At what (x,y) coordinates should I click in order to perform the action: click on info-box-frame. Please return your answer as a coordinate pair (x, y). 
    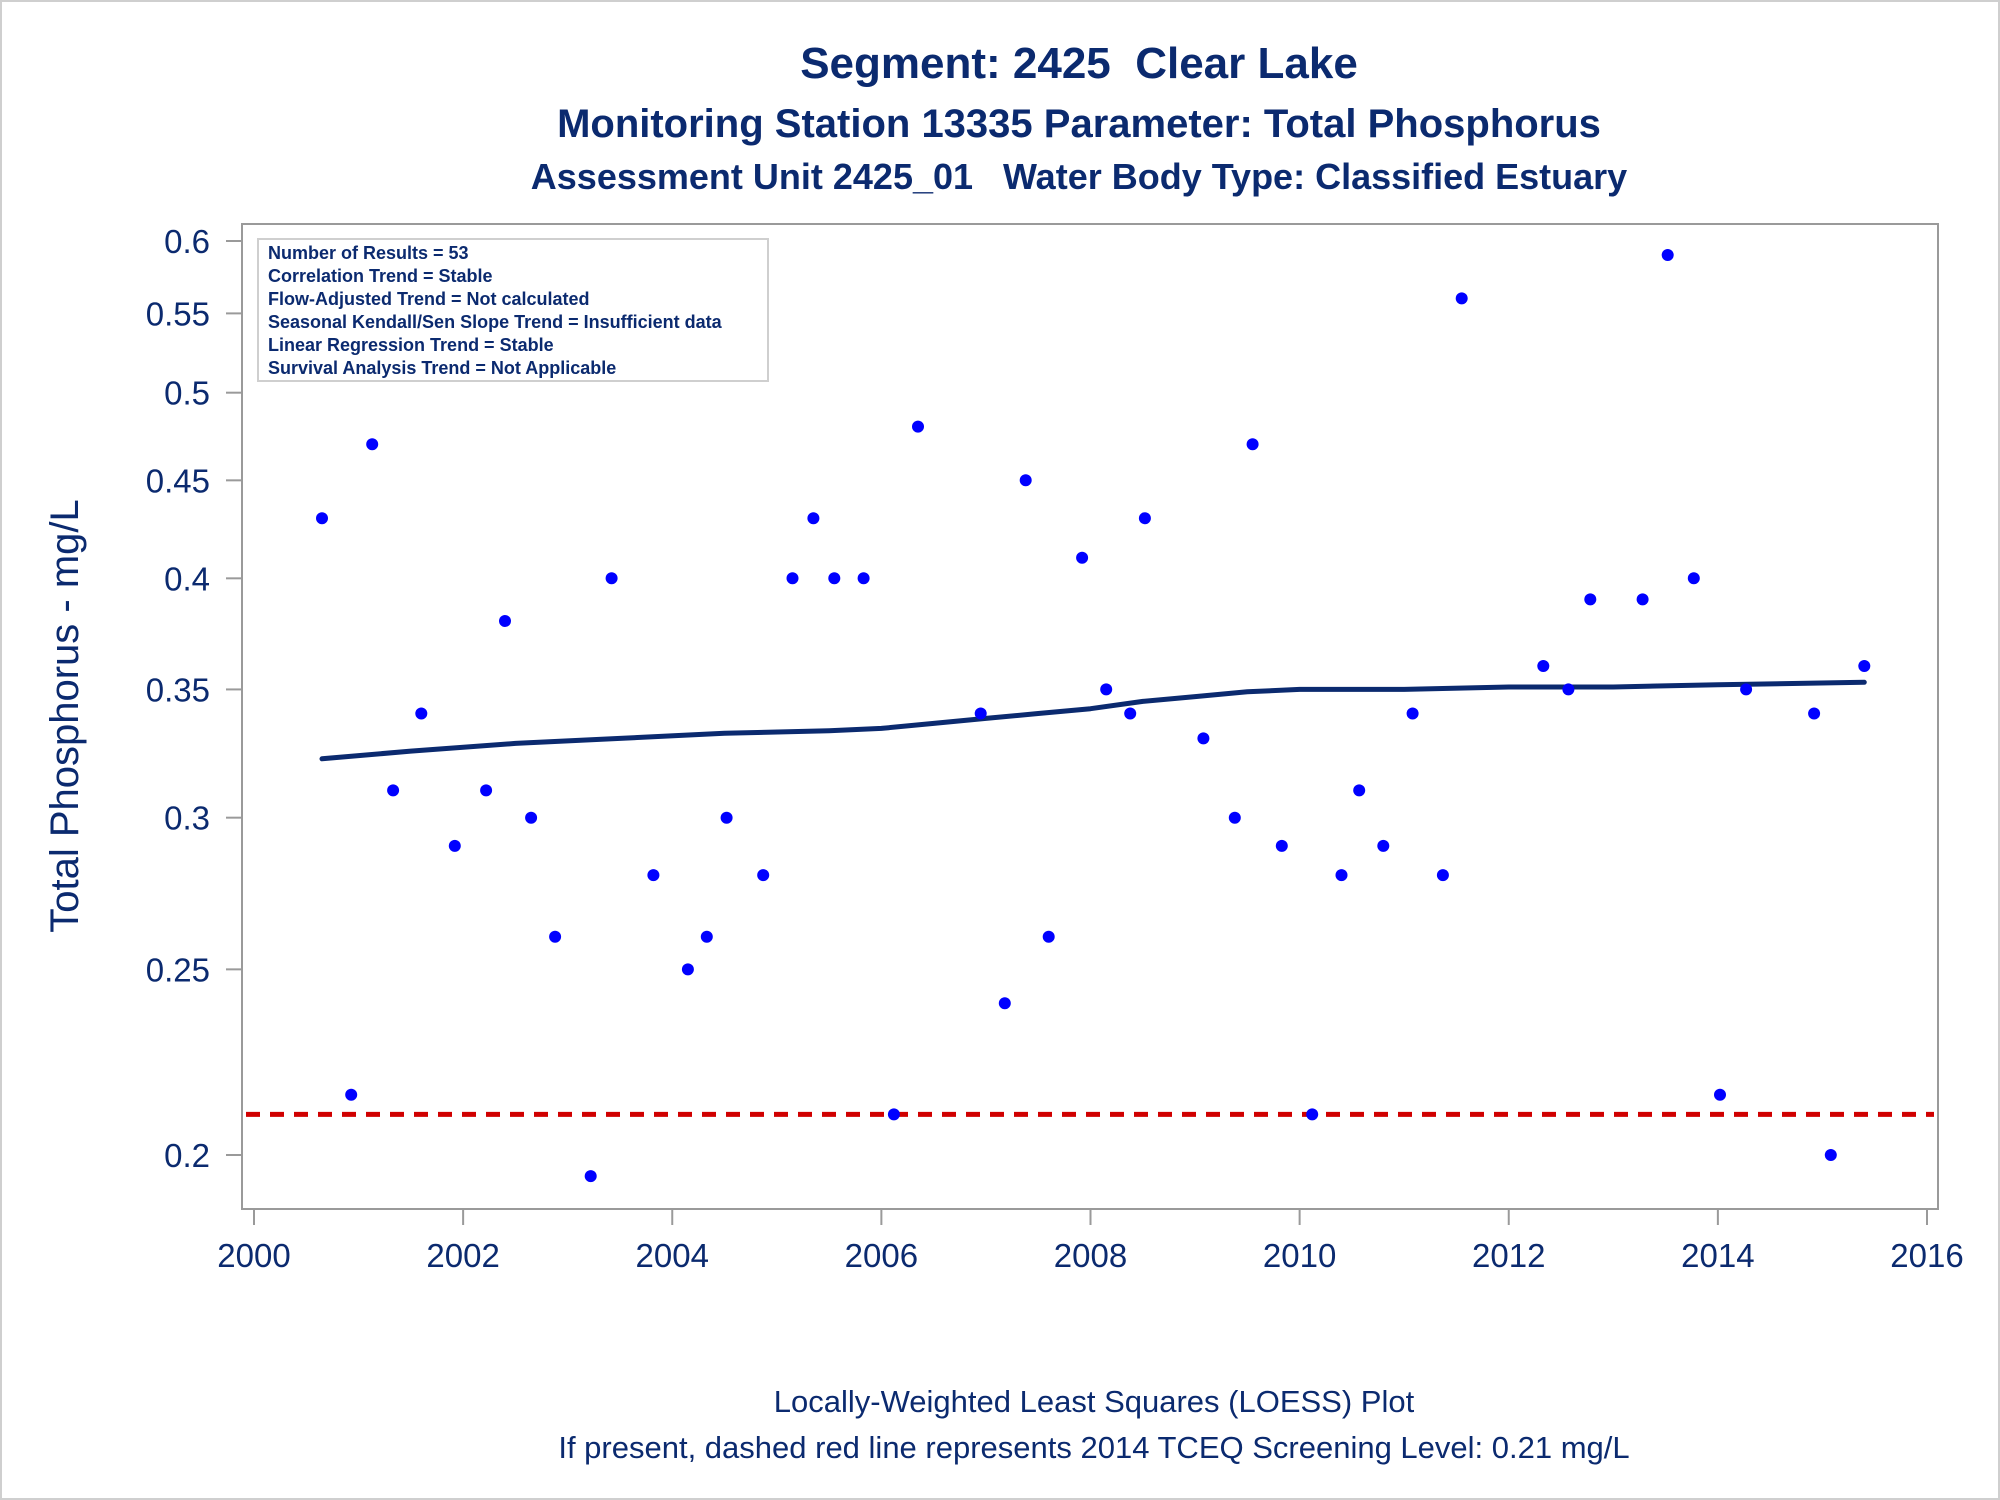
    Looking at the image, I should click on (513, 310).